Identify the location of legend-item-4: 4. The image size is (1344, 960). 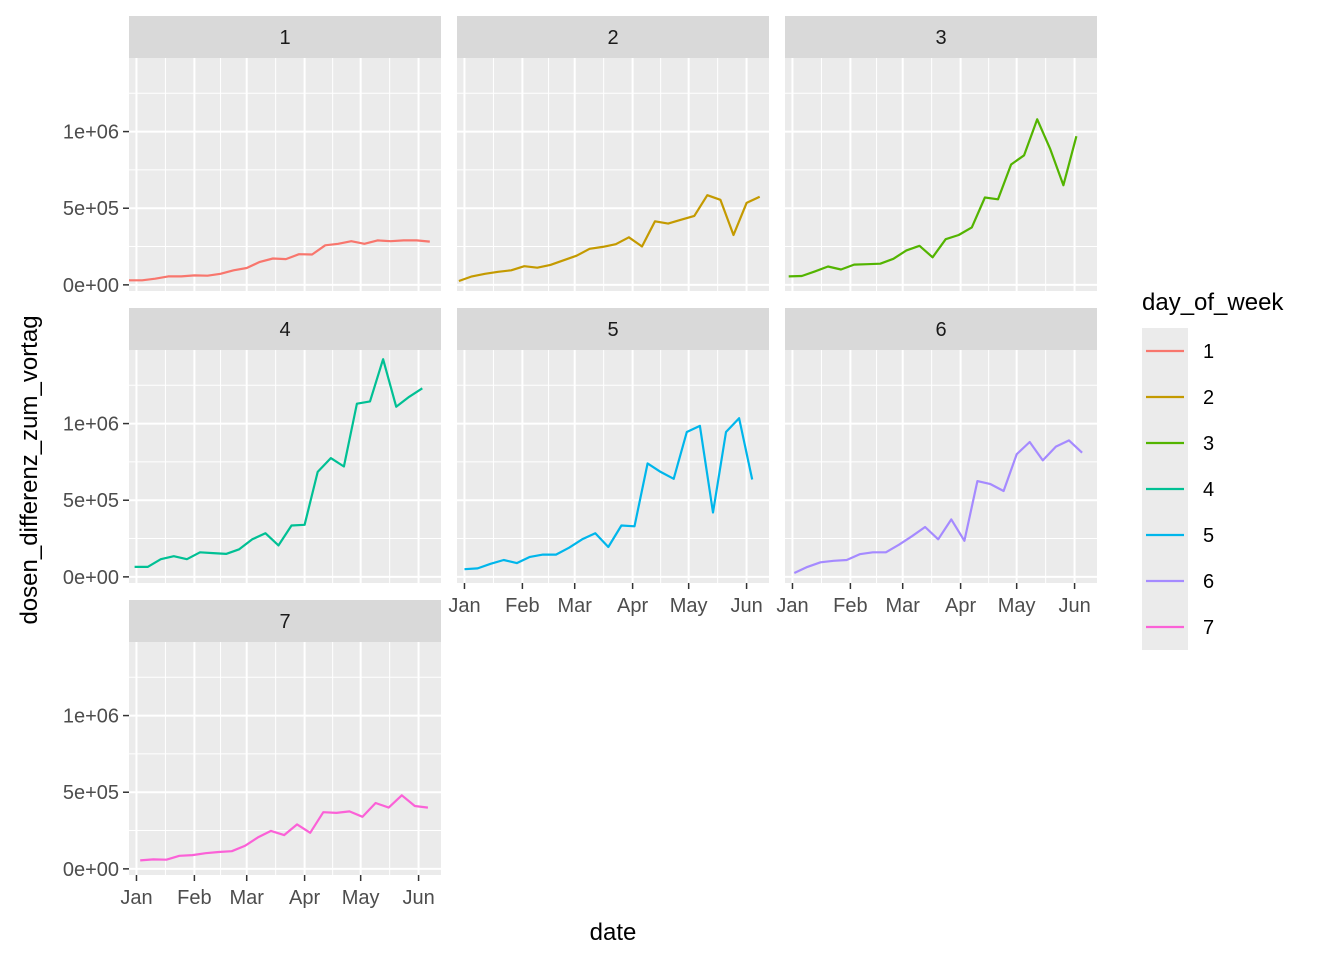
(1180, 490).